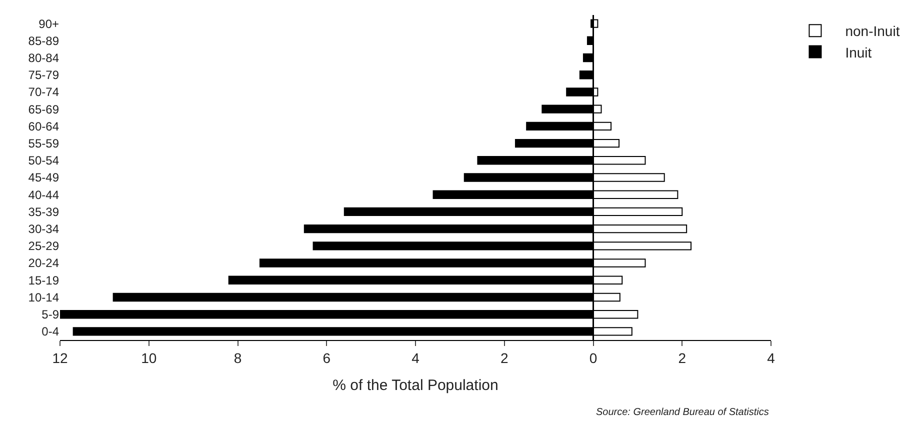  I want to click on x-tick-label: 0, so click(593, 358).